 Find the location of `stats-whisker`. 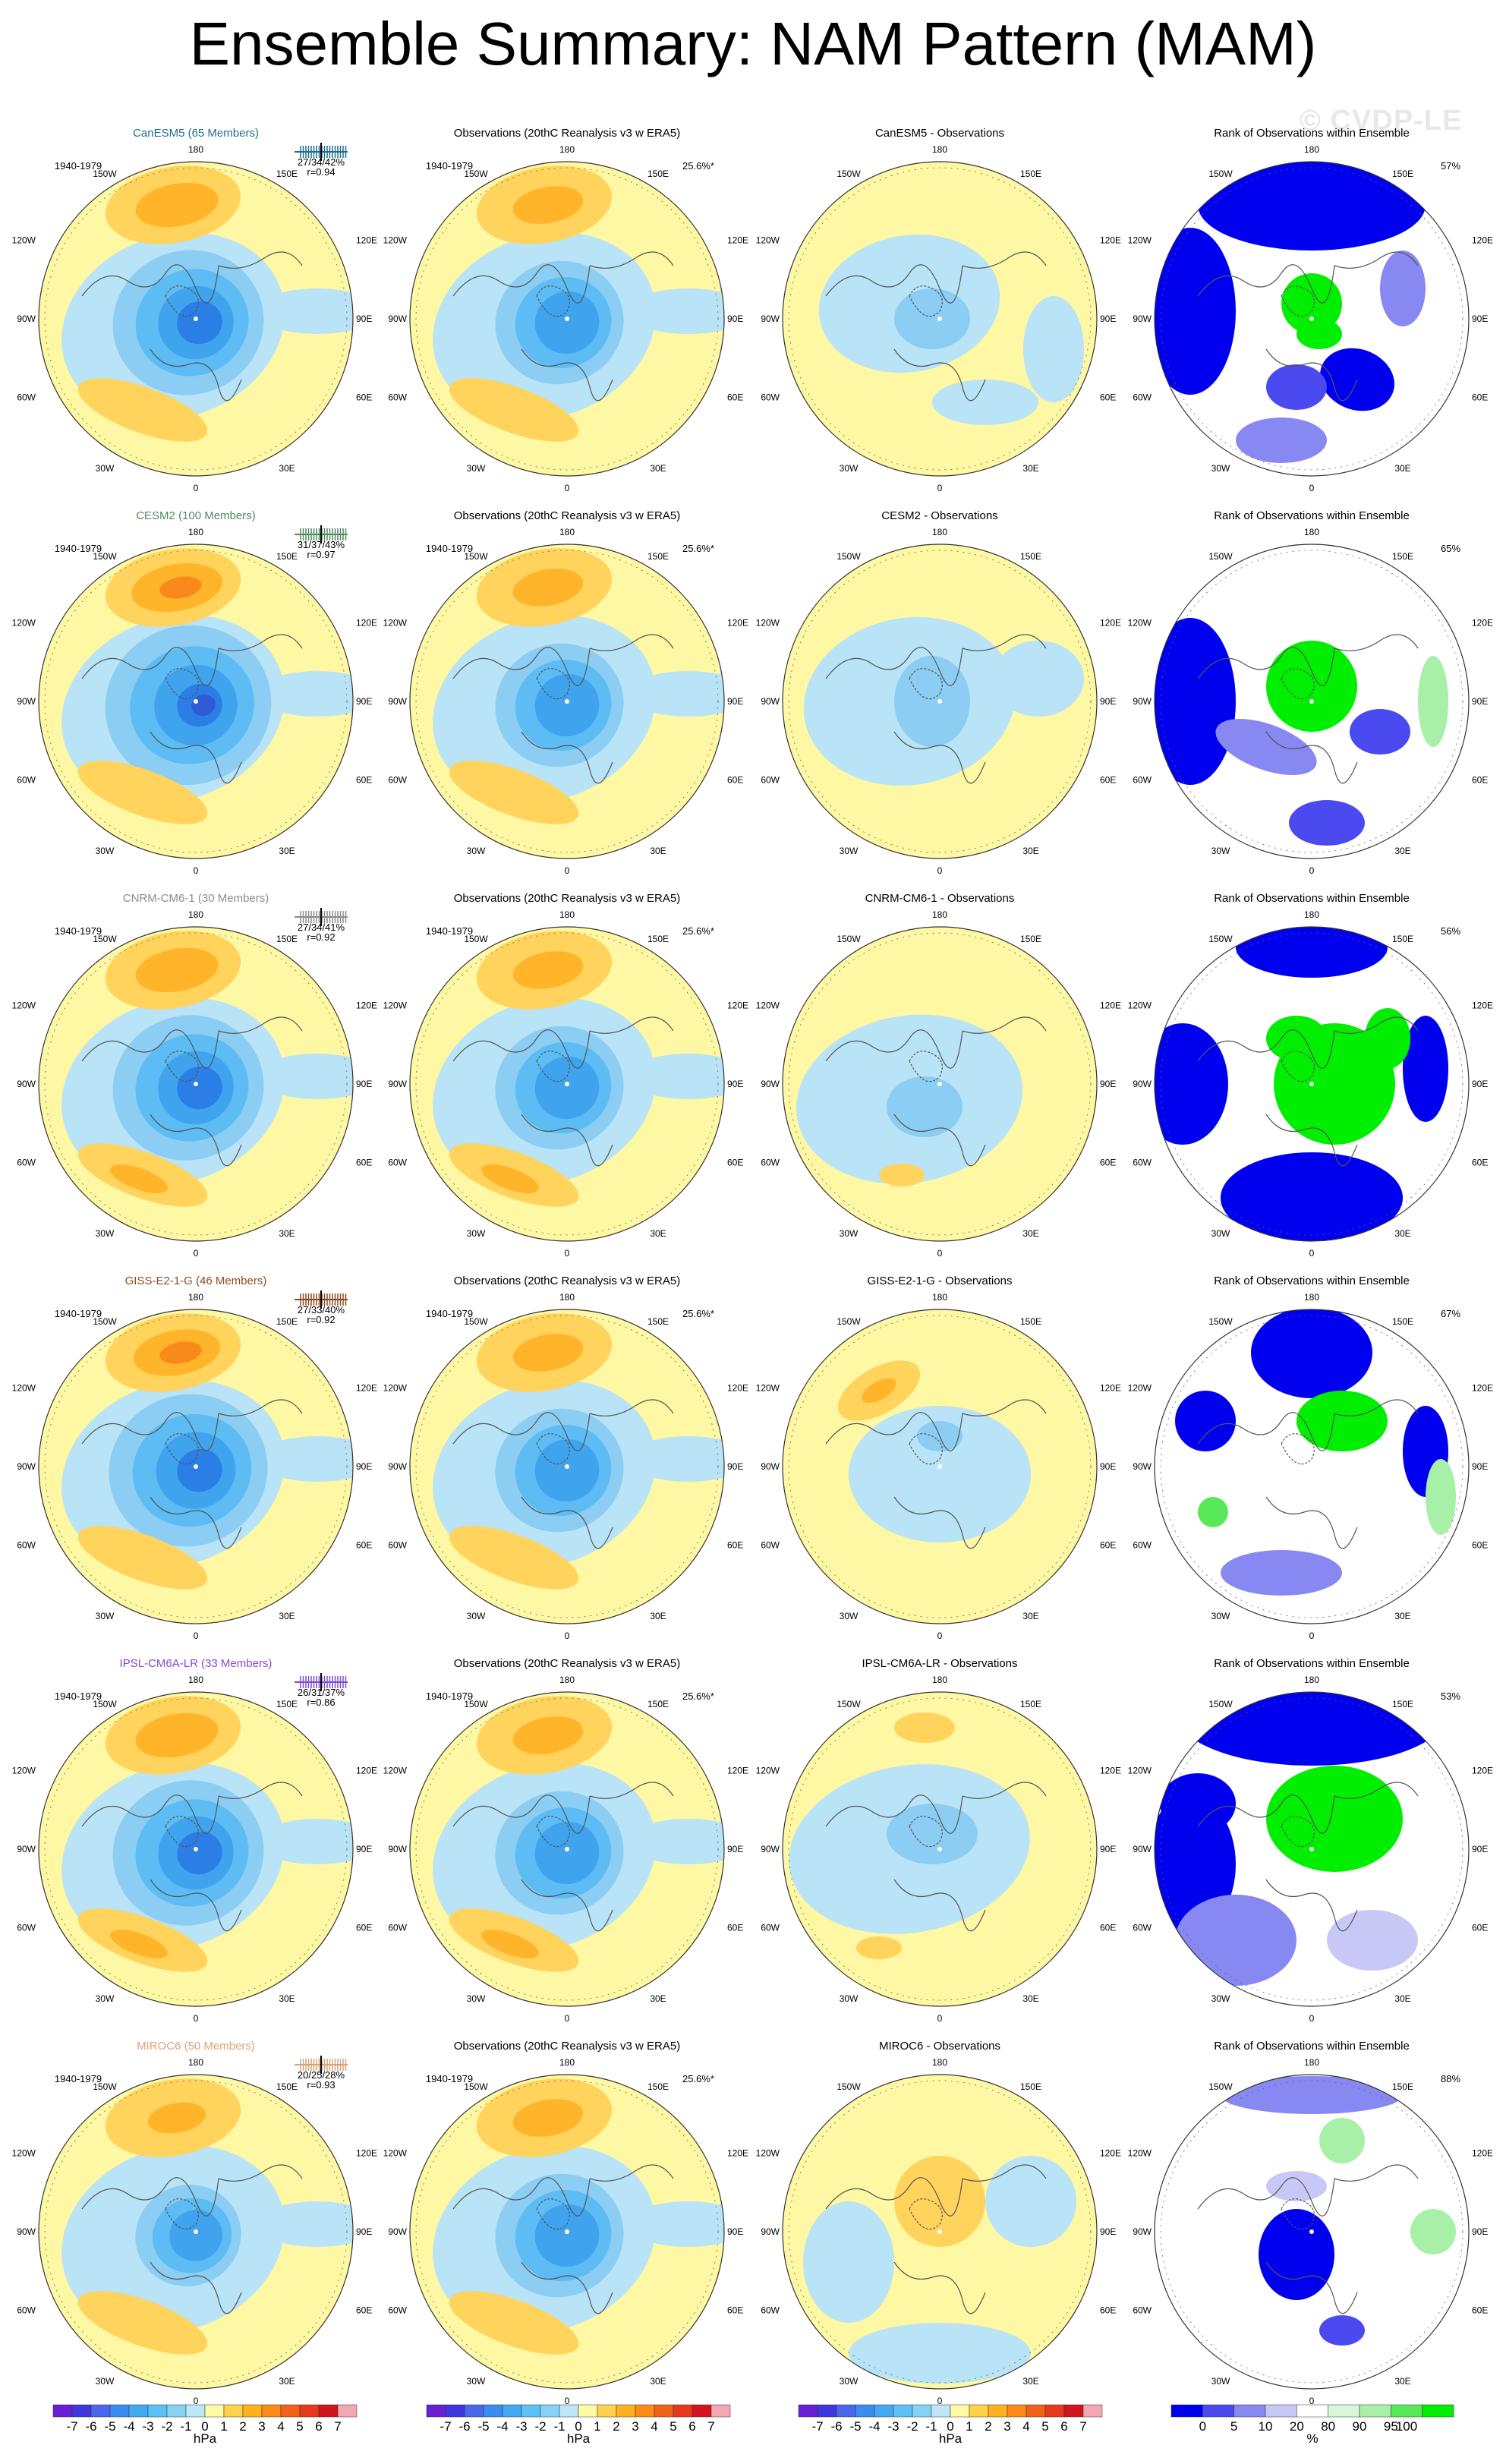

stats-whisker is located at coordinates (321, 917).